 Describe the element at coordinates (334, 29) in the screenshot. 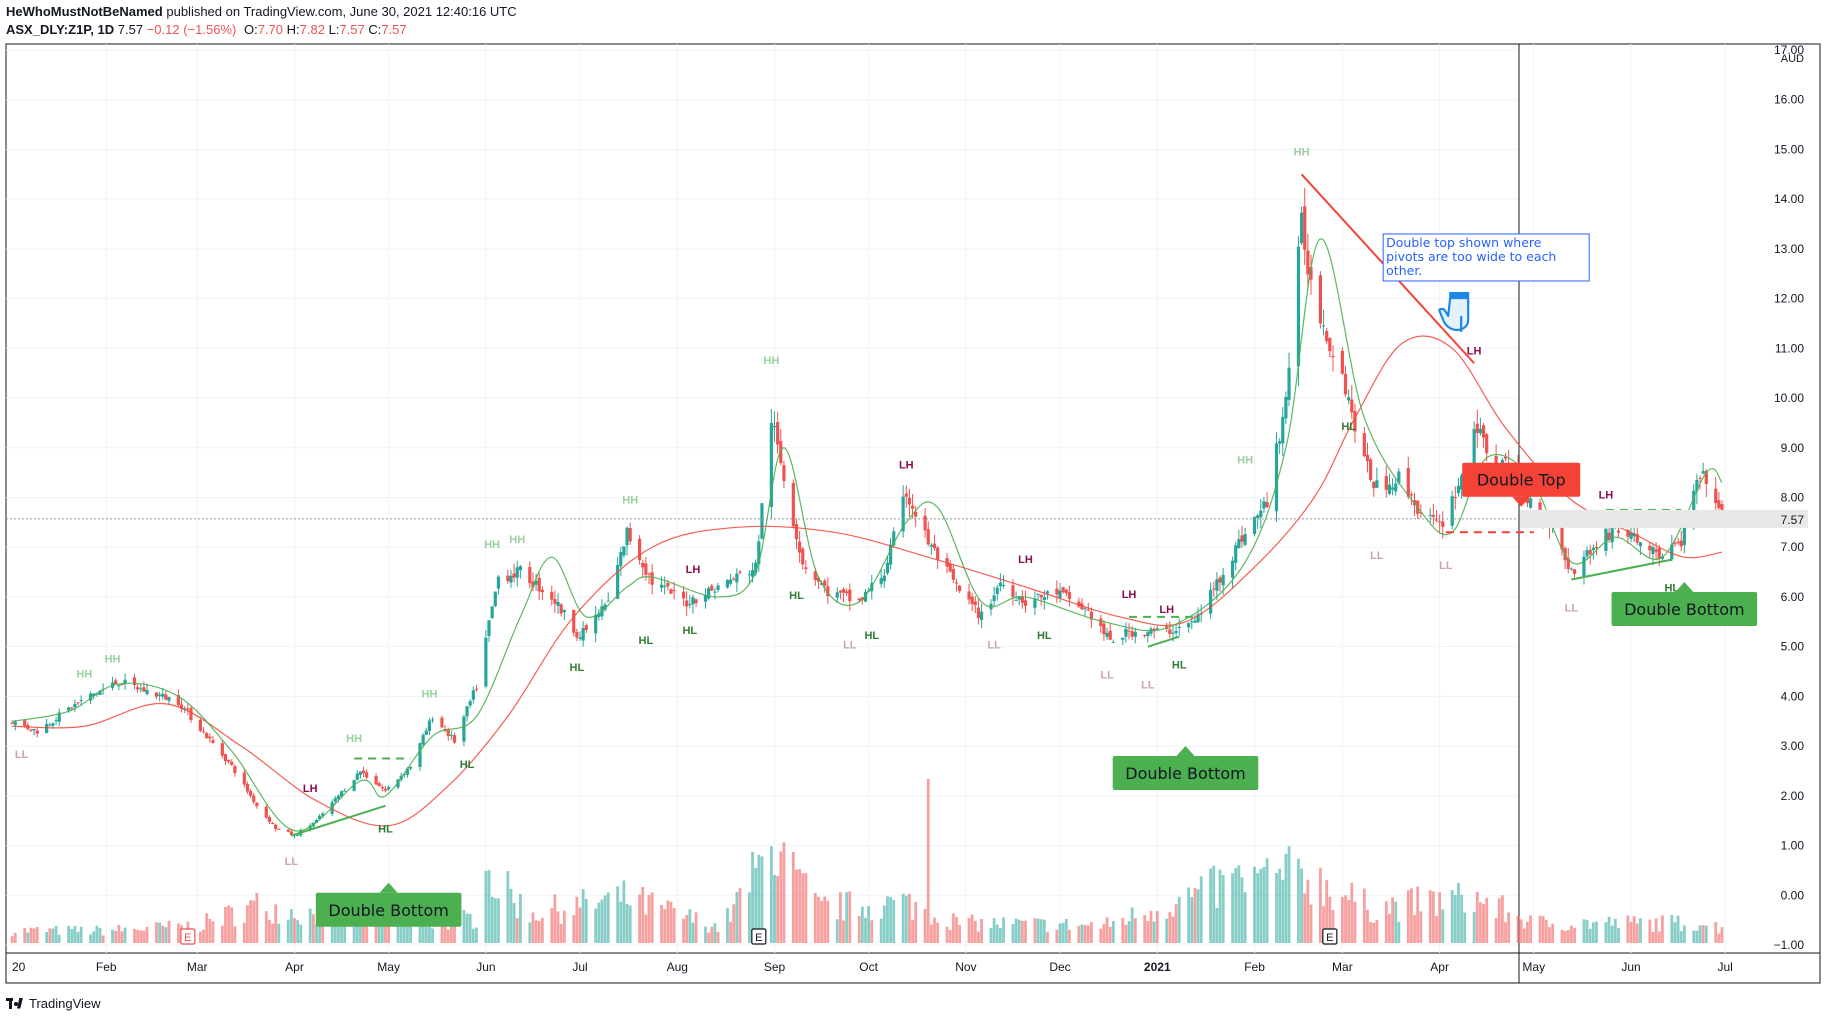

I see `low-label: L:` at that location.